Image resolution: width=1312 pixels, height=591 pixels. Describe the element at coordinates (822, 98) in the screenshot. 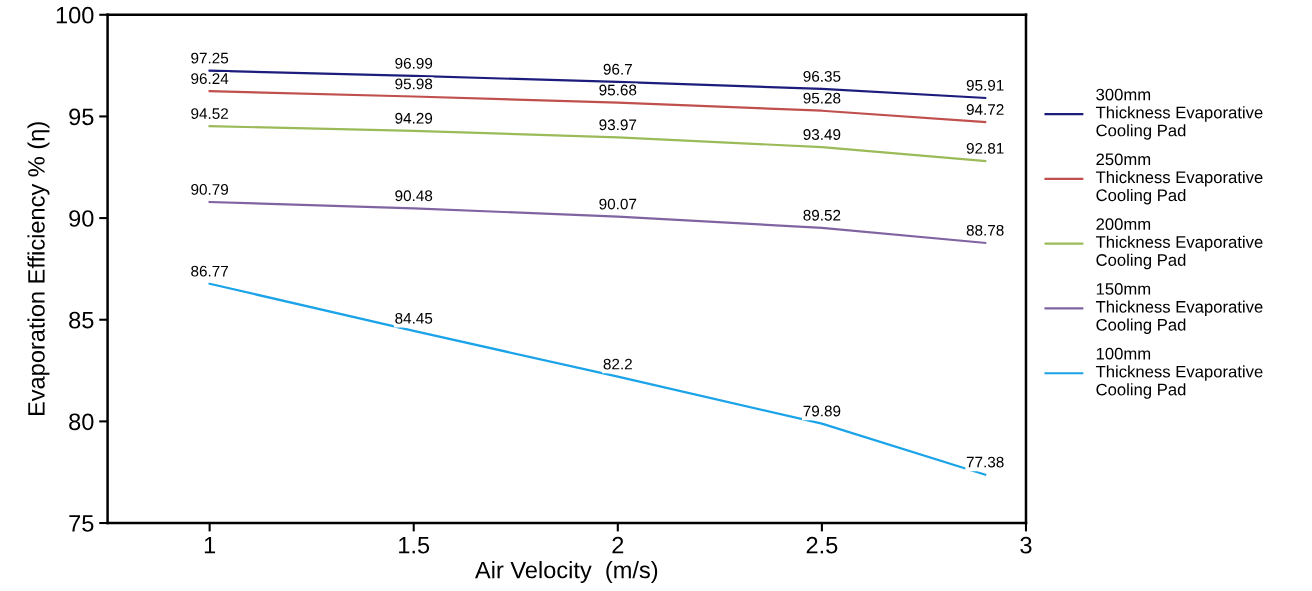

I see `data-label: 95.28` at that location.